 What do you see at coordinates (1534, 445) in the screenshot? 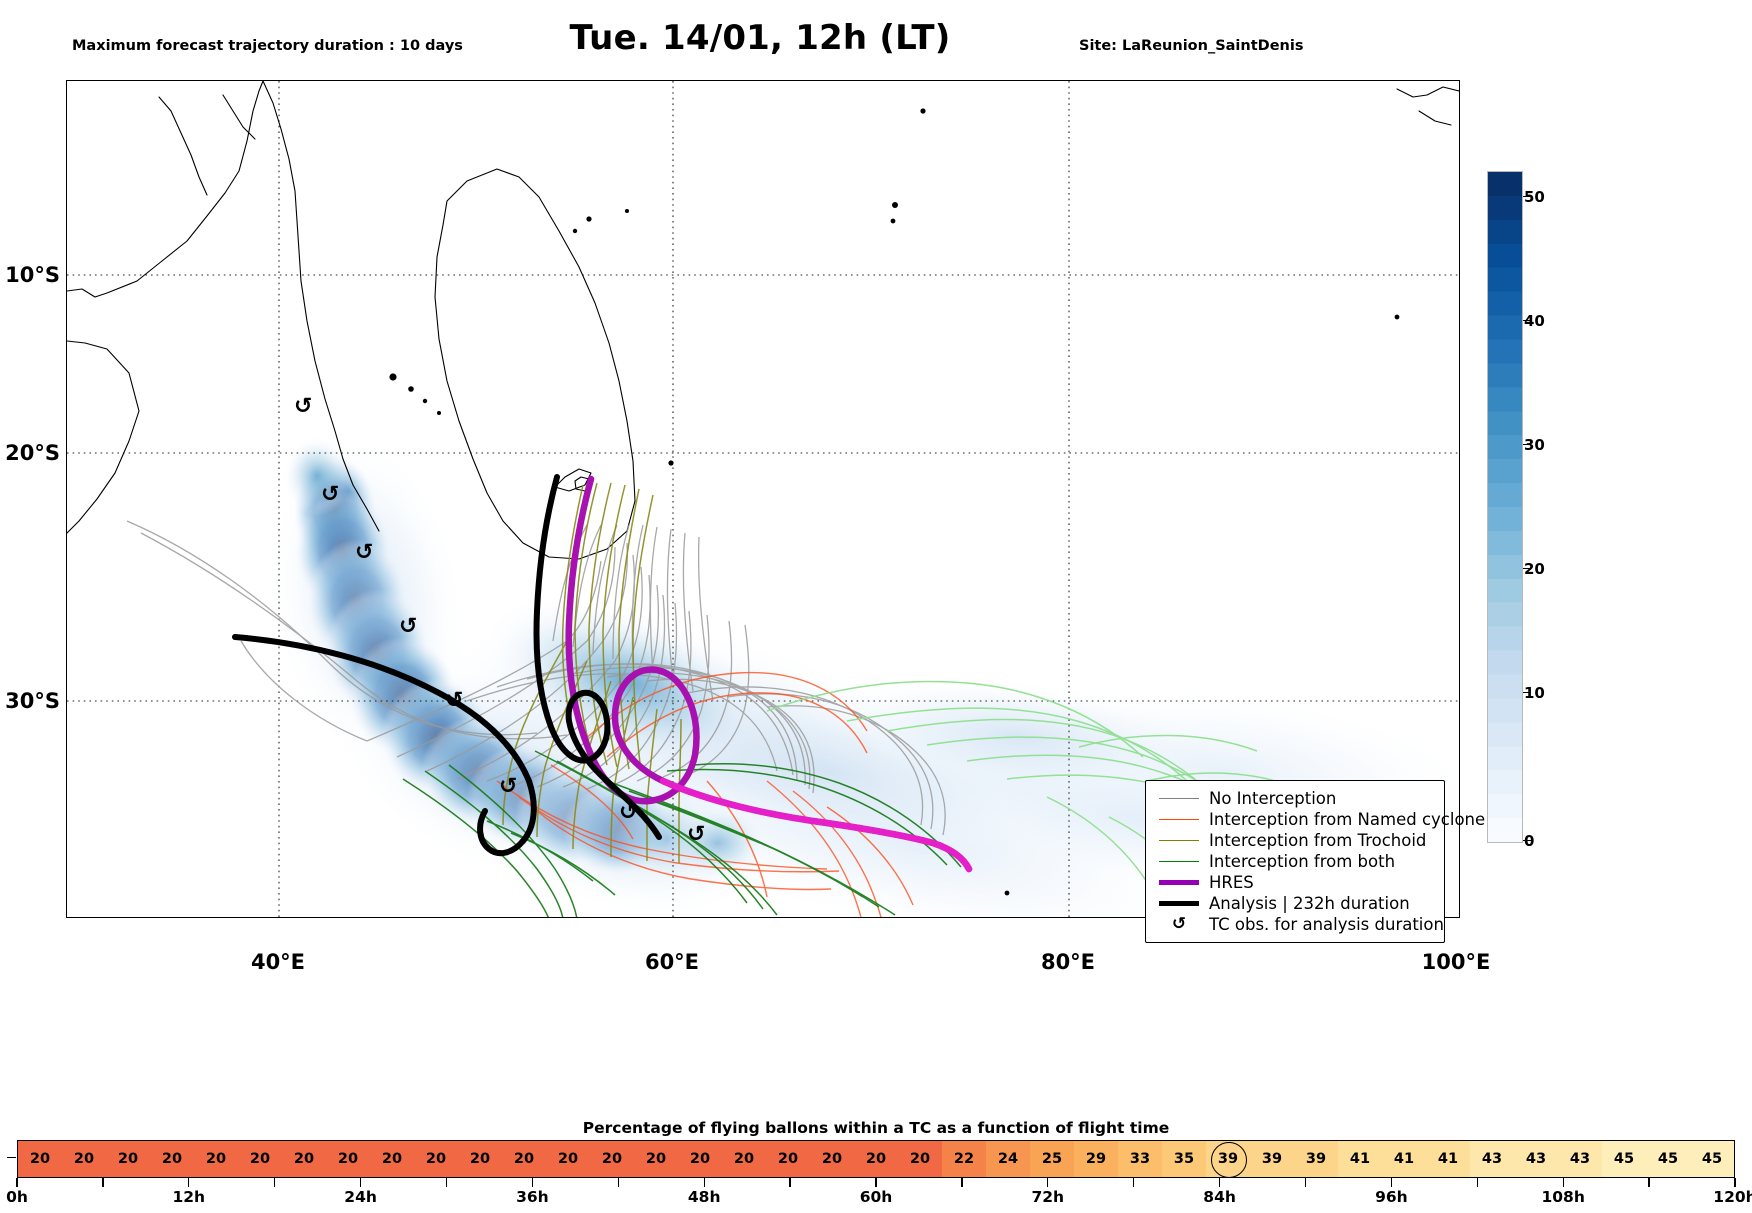
I see `colorbar-tick-30: 30` at bounding box center [1534, 445].